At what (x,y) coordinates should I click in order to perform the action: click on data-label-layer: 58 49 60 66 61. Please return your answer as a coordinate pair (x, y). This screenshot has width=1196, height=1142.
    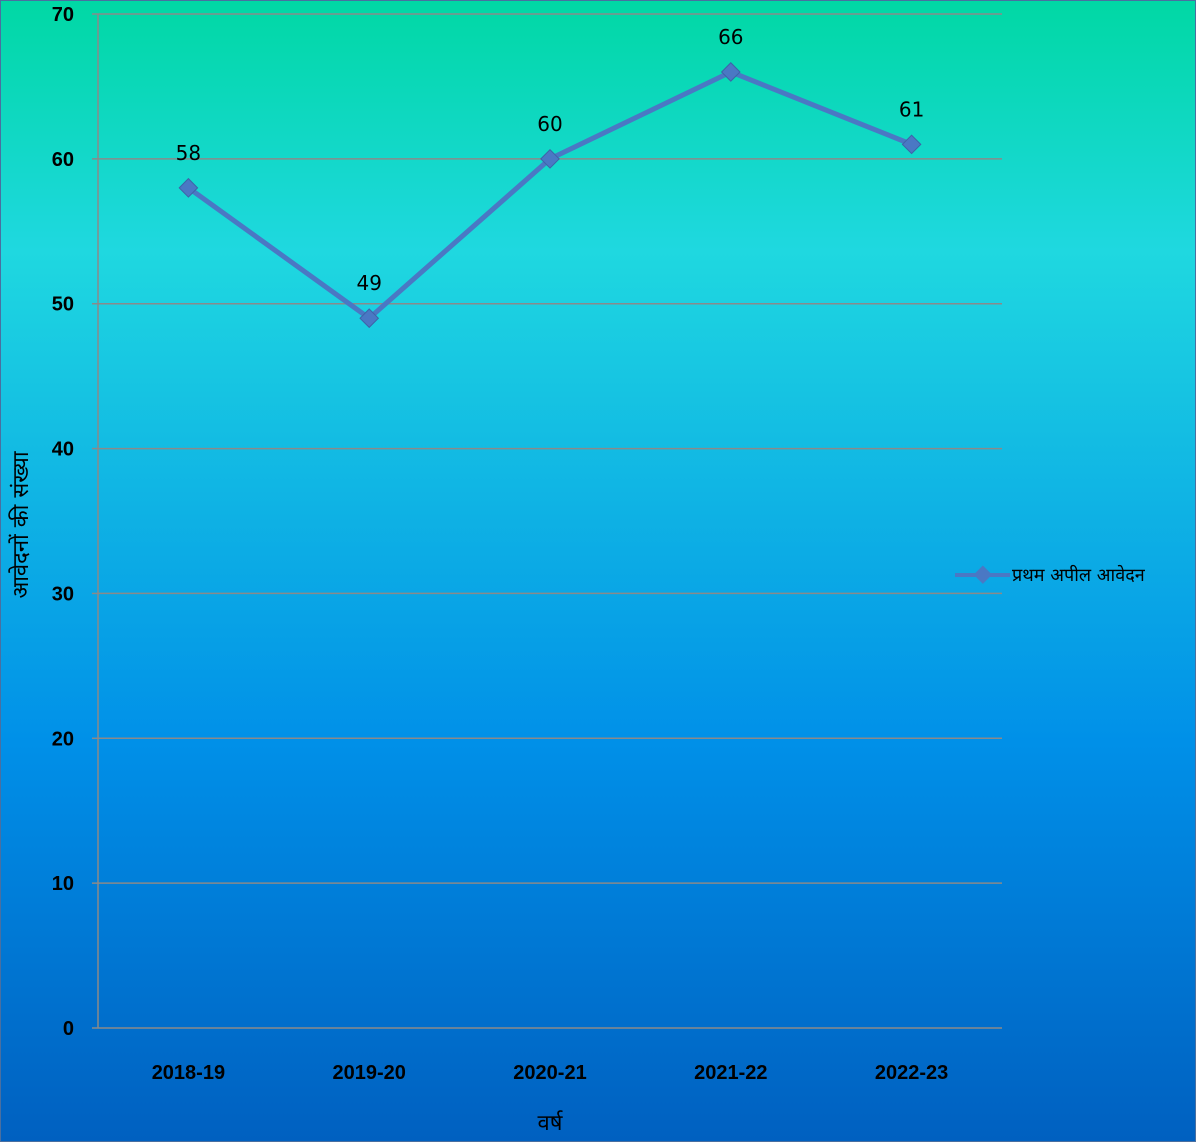
    Looking at the image, I should click on (550, 160).